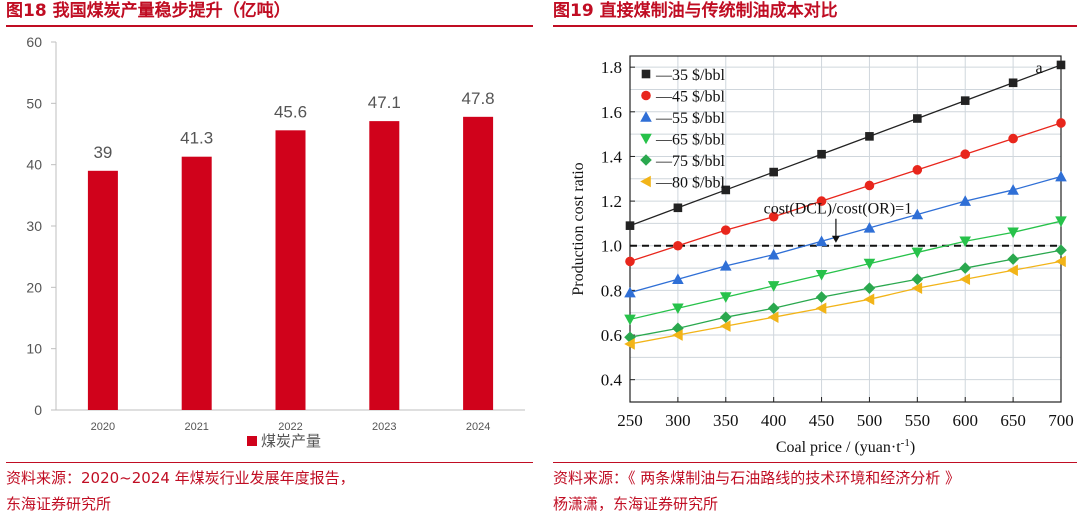 This screenshot has height=520, width=1080. What do you see at coordinates (384, 102) in the screenshot?
I see `bar-value-label: 47.1` at bounding box center [384, 102].